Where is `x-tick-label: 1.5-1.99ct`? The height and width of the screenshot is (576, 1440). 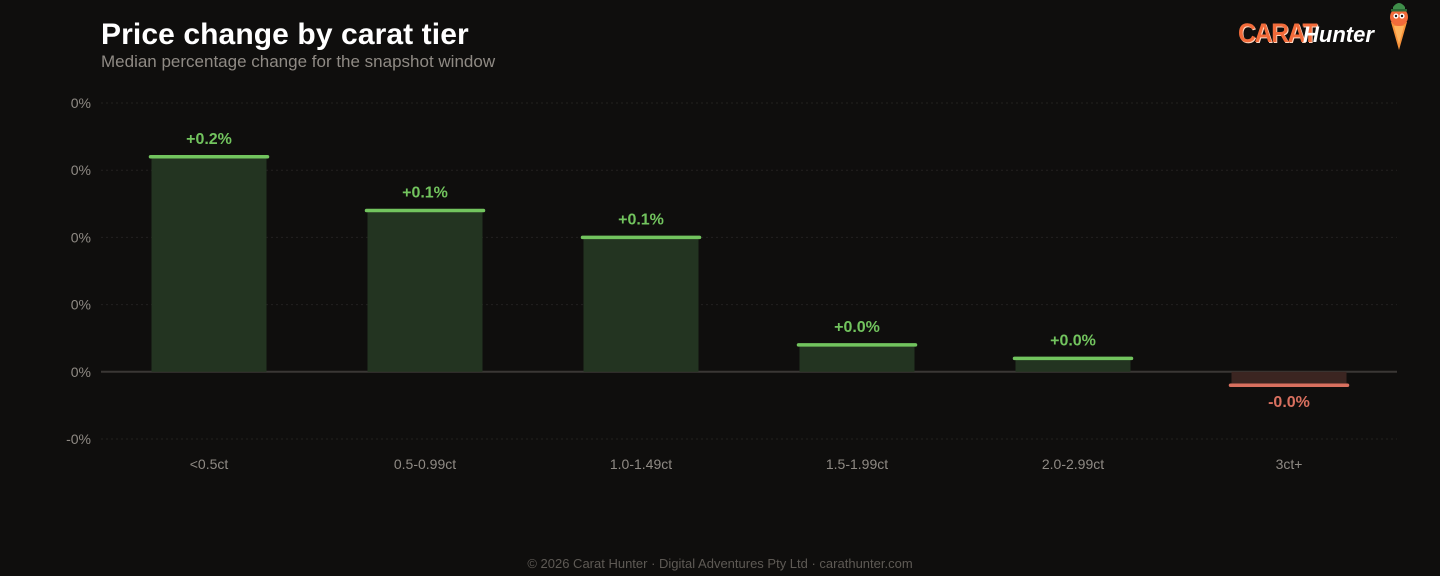 x-tick-label: 1.5-1.99ct is located at coordinates (857, 464).